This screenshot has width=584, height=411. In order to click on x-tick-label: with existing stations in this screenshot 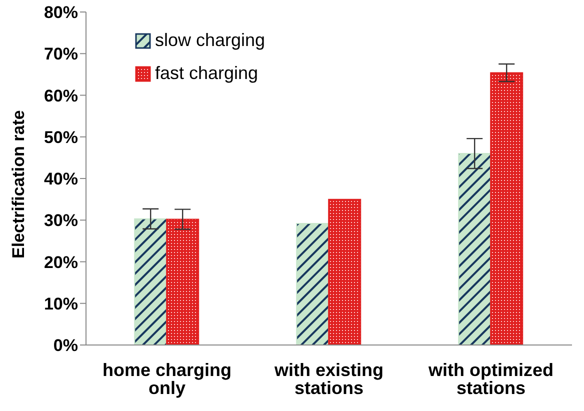, I will do `click(328, 379)`.